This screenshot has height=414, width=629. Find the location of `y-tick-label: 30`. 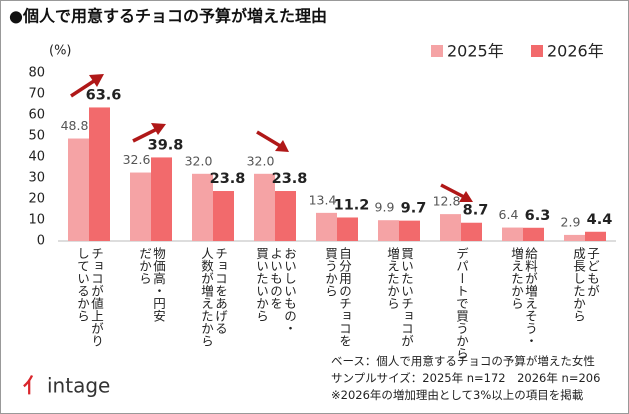

y-tick-label: 30 is located at coordinates (36, 178).